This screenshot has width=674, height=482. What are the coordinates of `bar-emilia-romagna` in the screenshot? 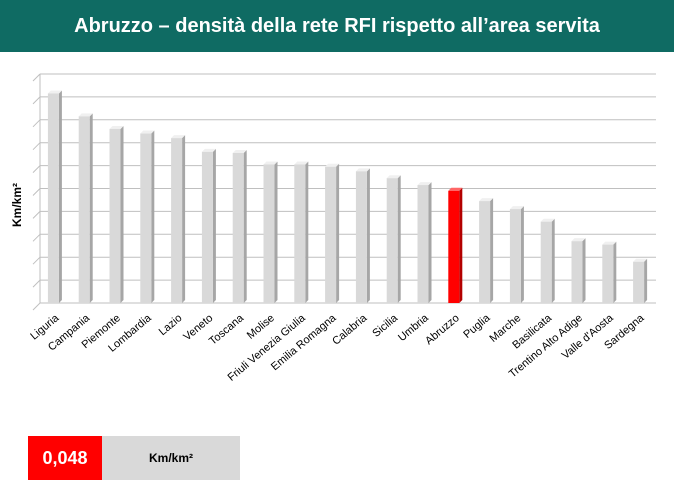 It's located at (332, 233).